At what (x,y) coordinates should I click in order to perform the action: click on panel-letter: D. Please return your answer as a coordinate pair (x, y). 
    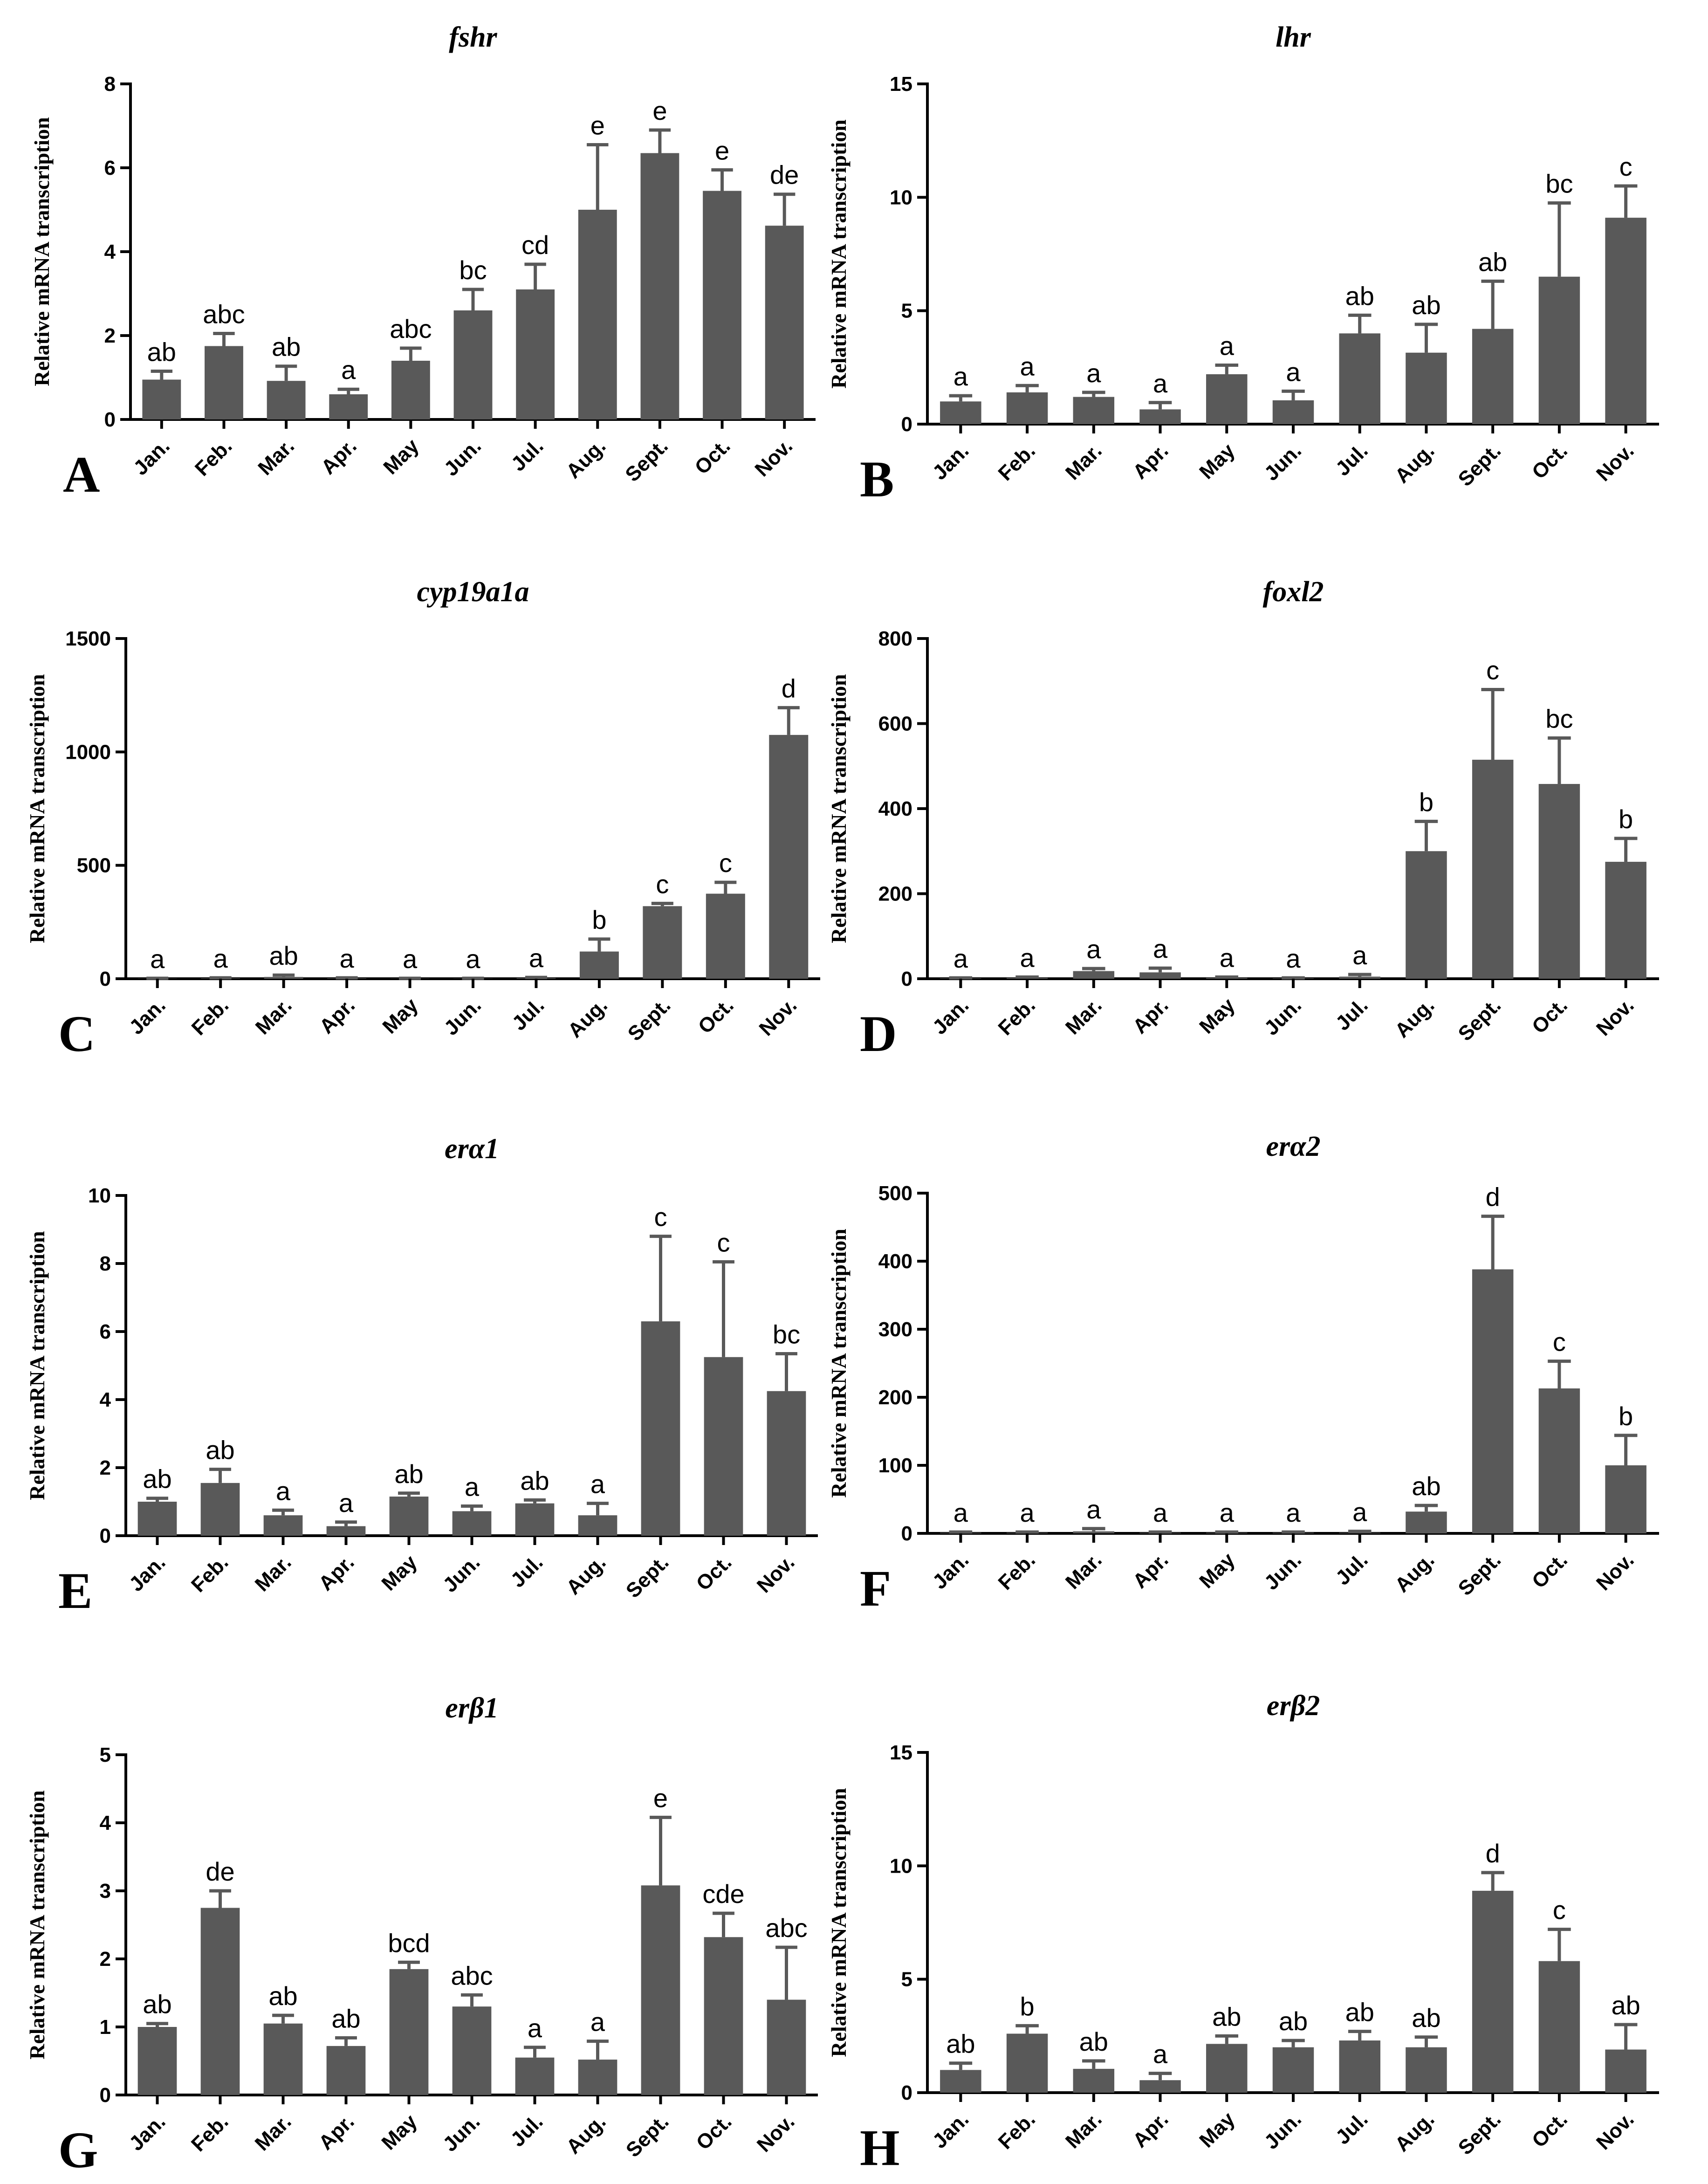
    Looking at the image, I should click on (879, 1033).